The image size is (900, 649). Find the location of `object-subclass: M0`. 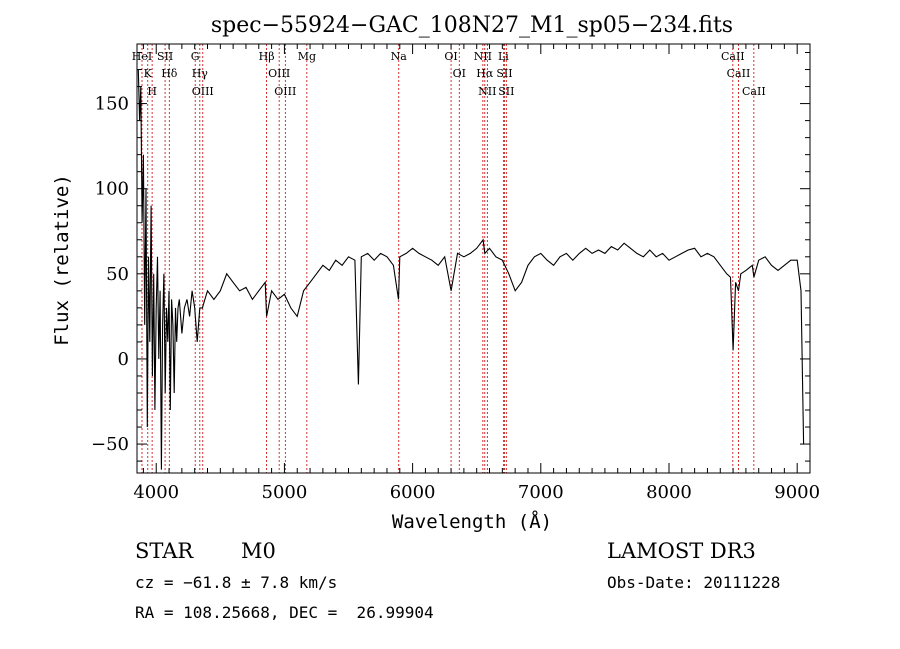

object-subclass: M0 is located at coordinates (258, 551).